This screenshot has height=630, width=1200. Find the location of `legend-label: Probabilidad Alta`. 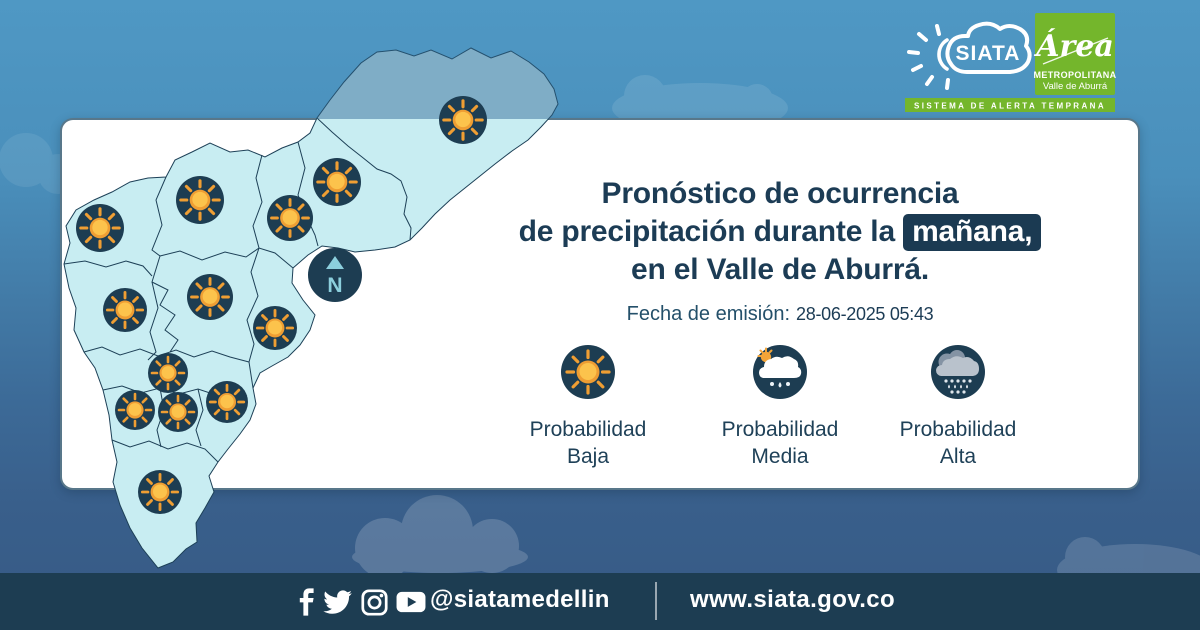

legend-label: Probabilidad Alta is located at coordinates (958, 443).